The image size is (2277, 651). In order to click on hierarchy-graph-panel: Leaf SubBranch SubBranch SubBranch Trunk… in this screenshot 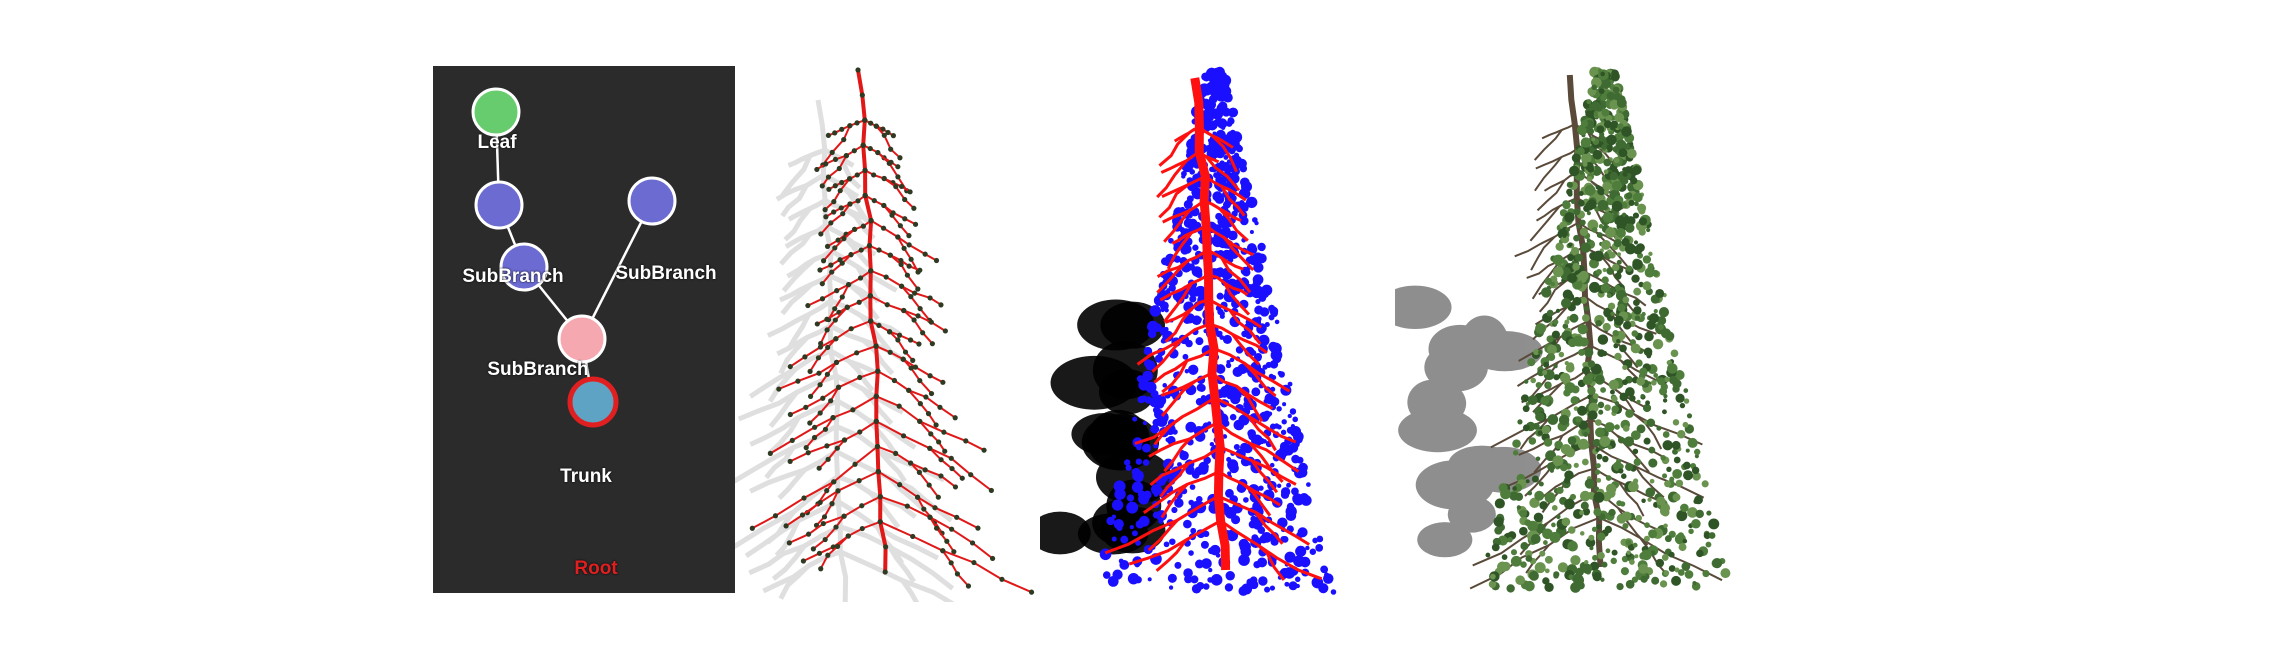, I will do `click(584, 329)`.